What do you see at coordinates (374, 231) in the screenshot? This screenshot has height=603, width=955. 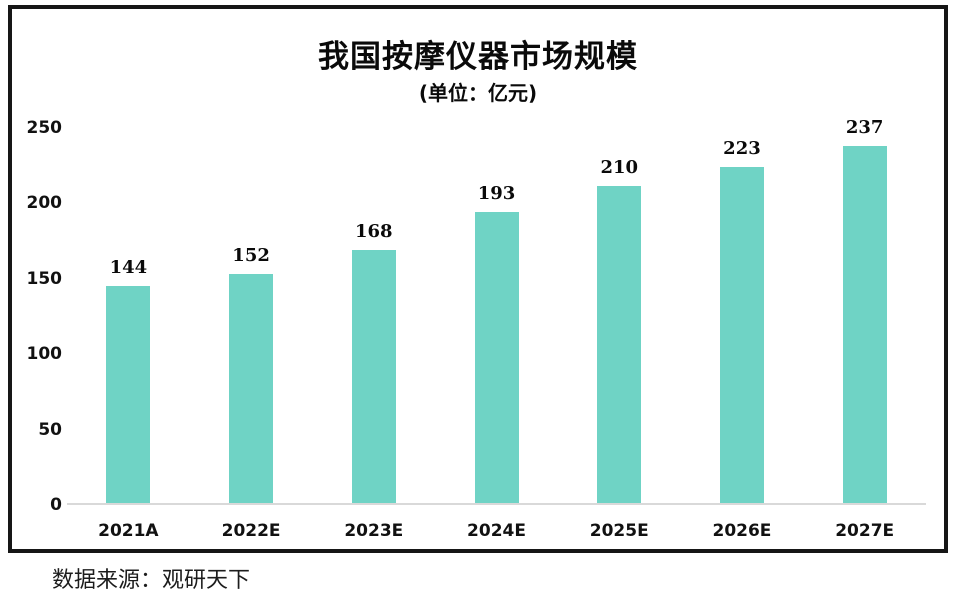 I see `bar-value-label: 168` at bounding box center [374, 231].